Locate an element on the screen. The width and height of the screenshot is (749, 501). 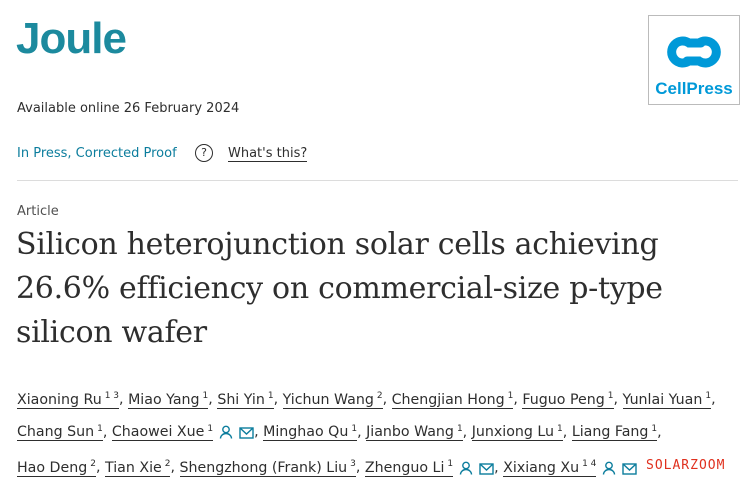
email-icon is located at coordinates (486, 469).